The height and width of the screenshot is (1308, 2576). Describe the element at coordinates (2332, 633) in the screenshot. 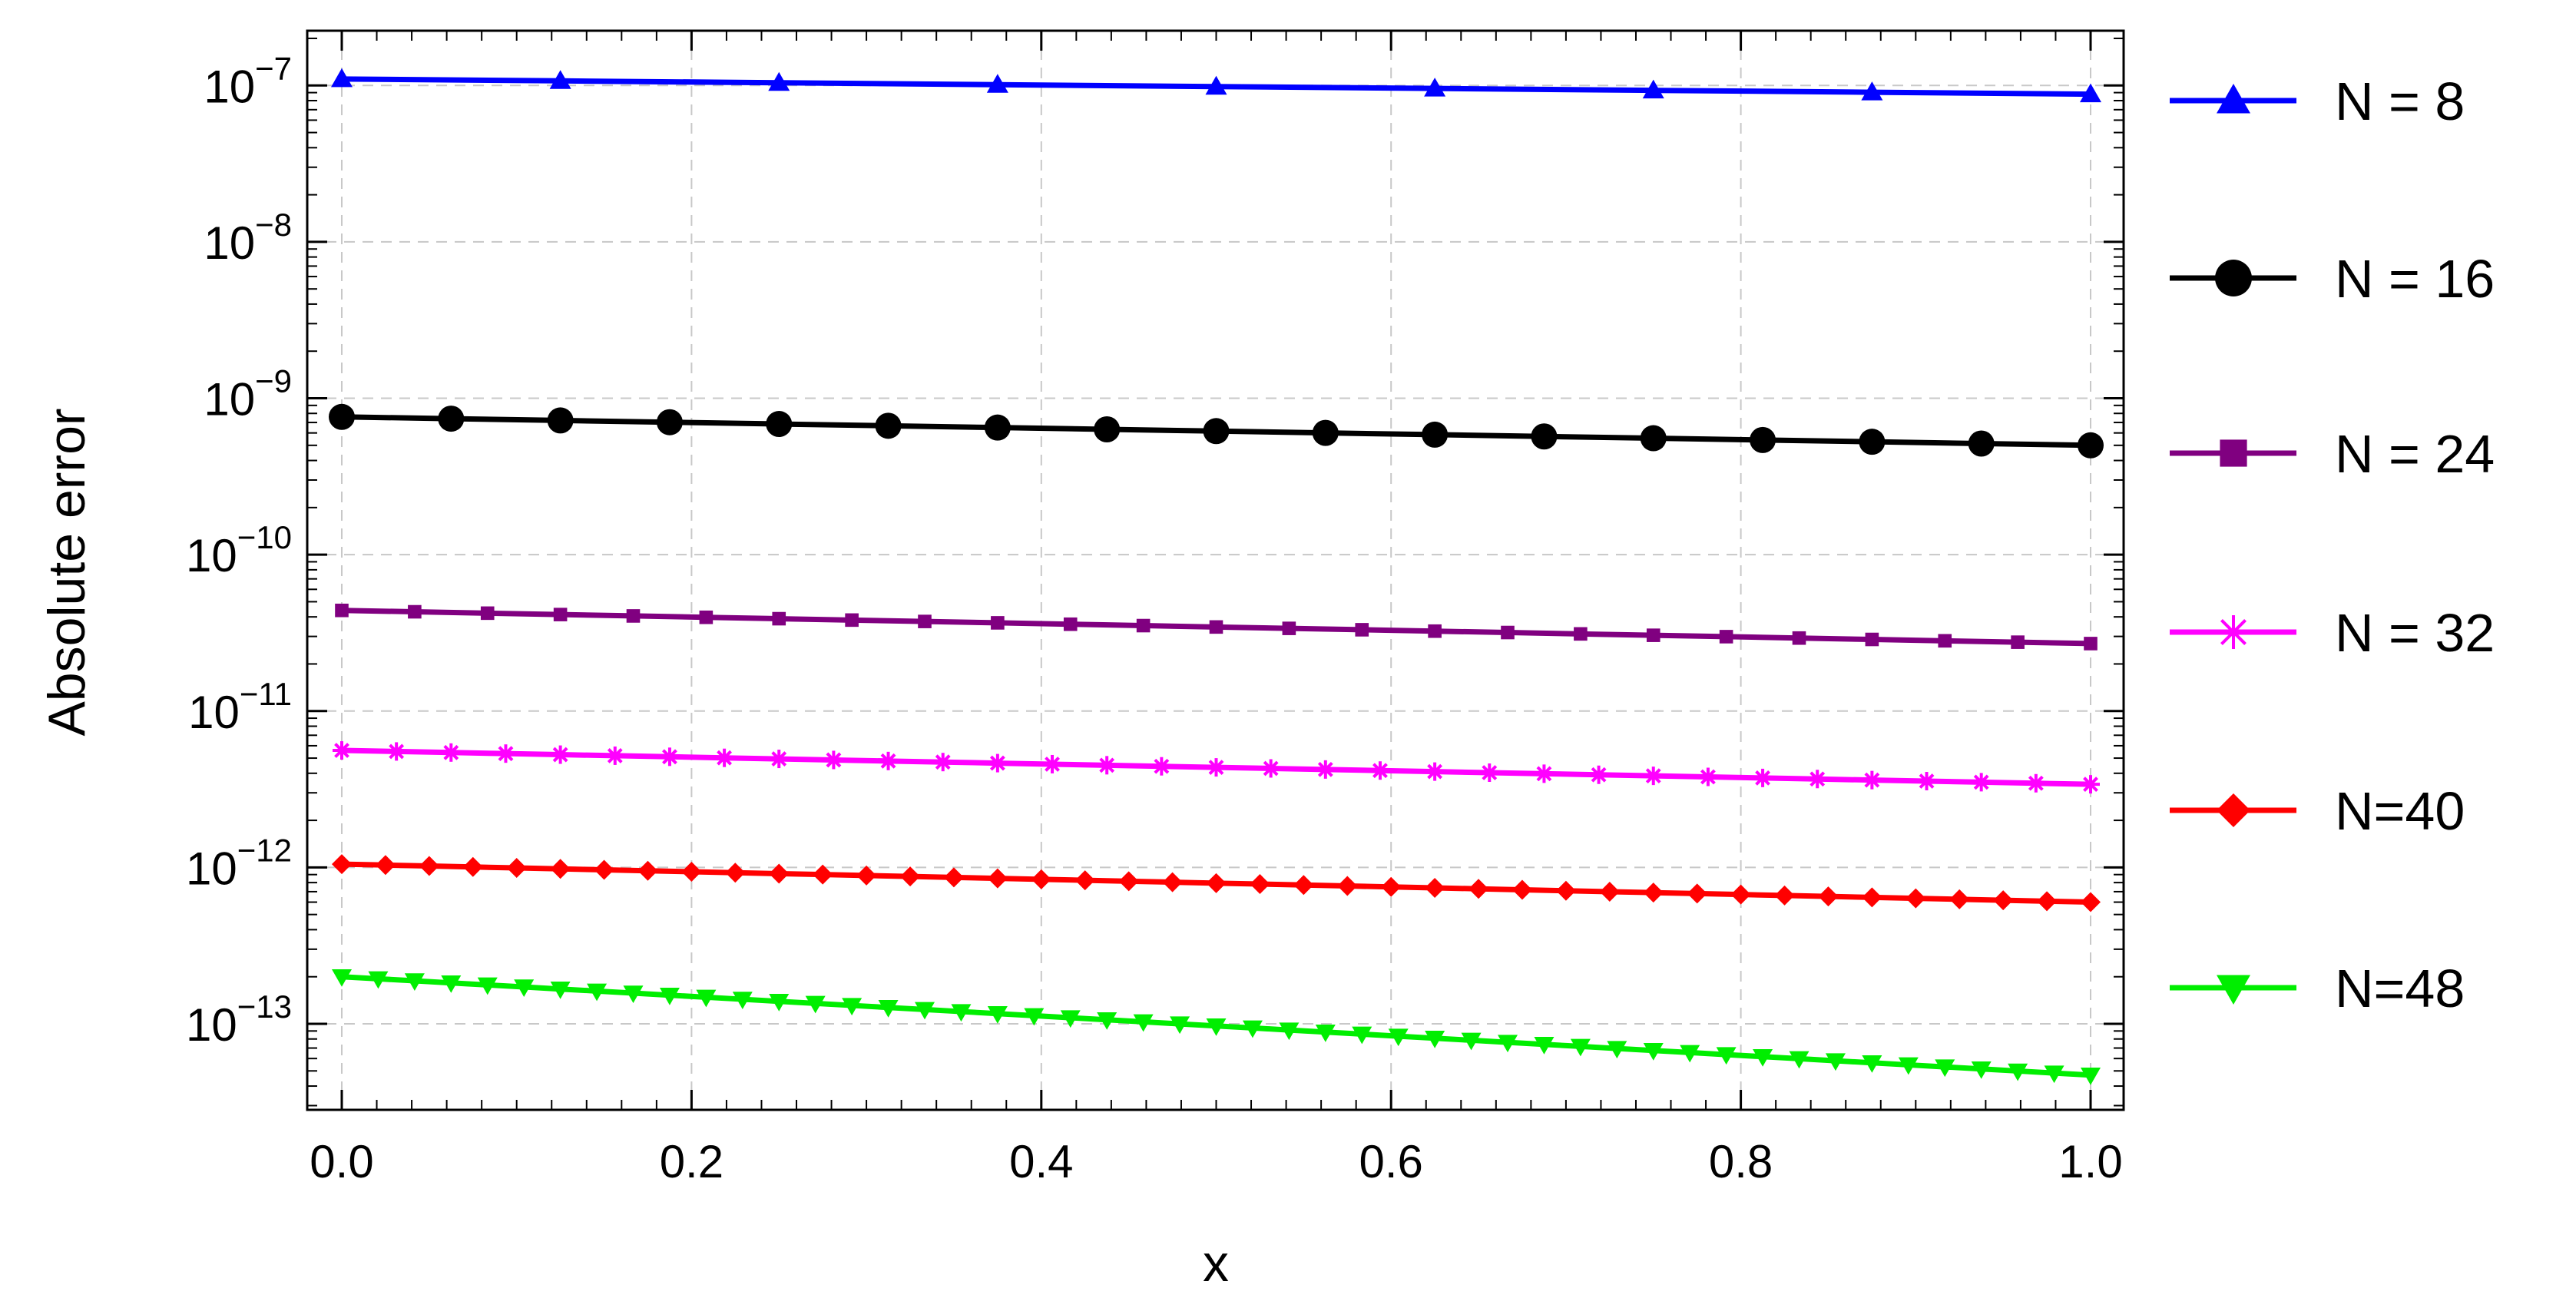

I see `legend-item: N = 32` at that location.